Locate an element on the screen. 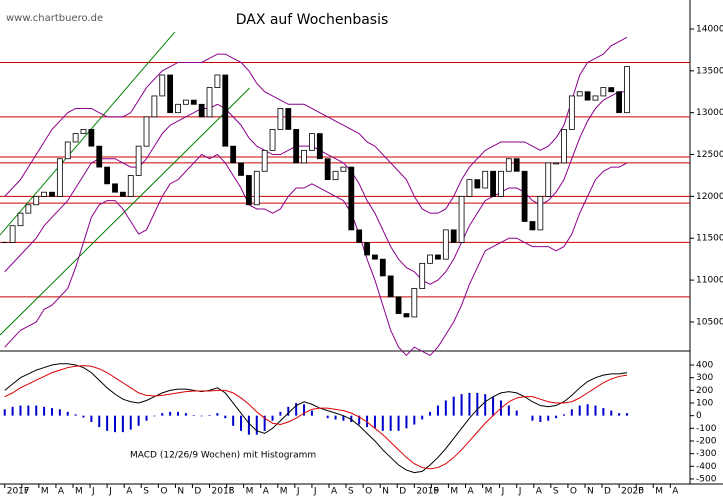 Image resolution: width=723 pixels, height=496 pixels. watermark: www.chartbuero.de is located at coordinates (54, 18).